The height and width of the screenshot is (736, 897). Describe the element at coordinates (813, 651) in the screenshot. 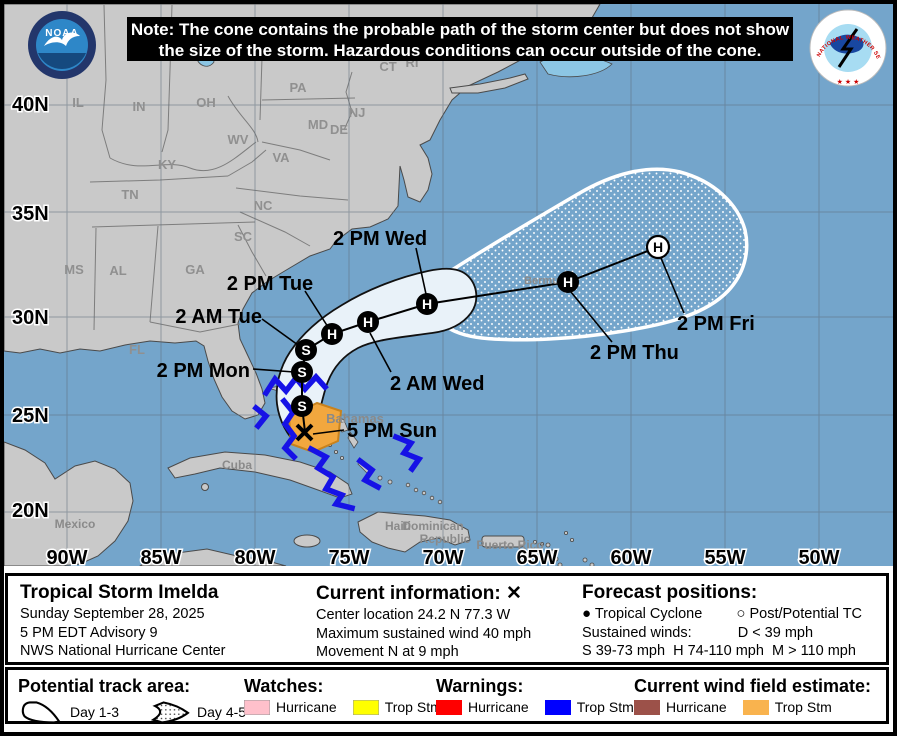

I see `wind-class-m: M > 110 mph` at that location.